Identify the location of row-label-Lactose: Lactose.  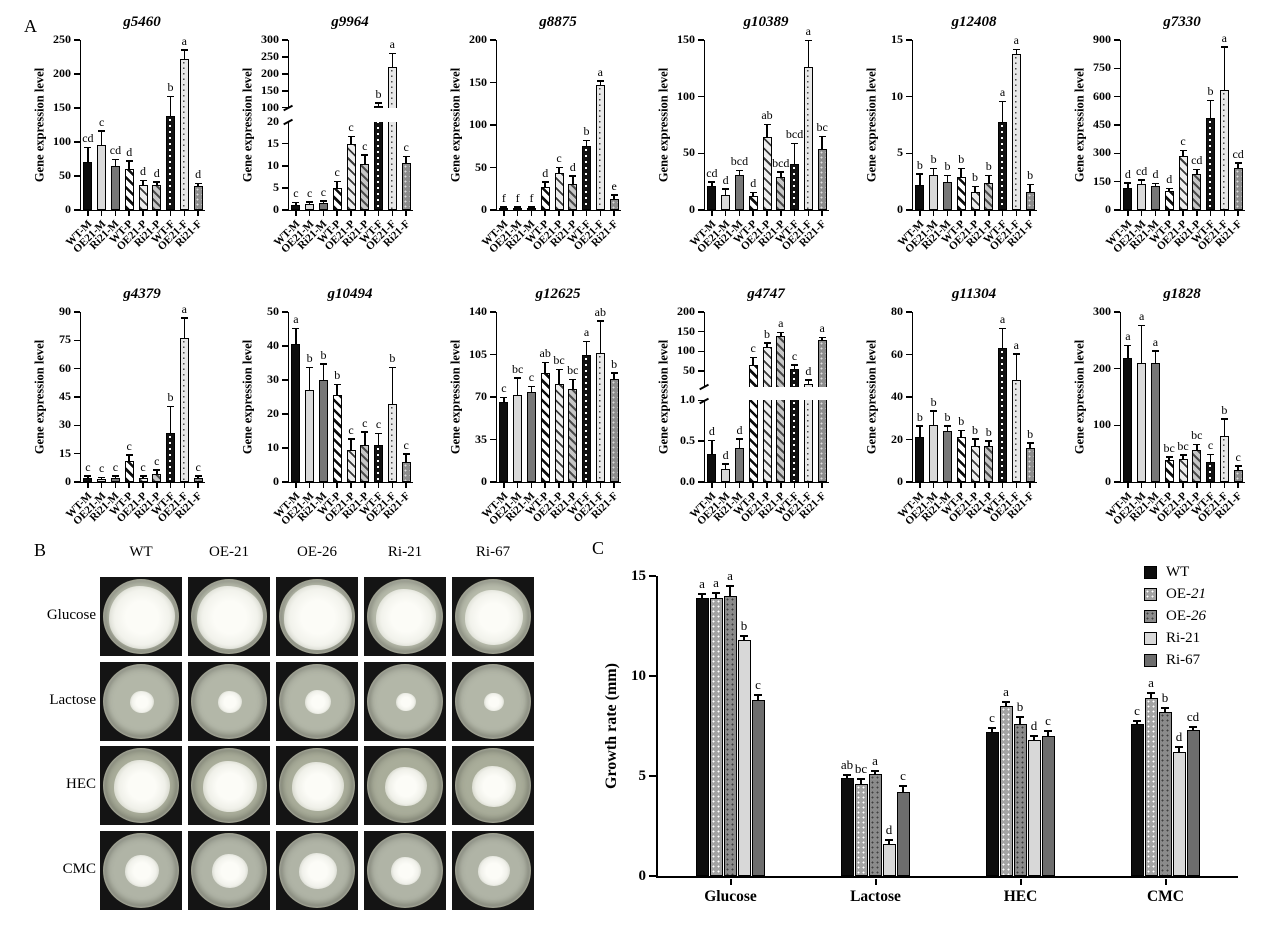
(72, 699).